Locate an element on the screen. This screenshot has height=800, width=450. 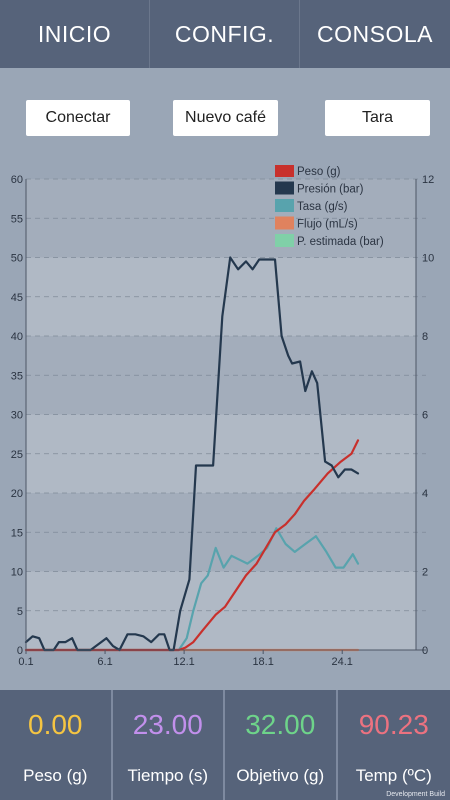
left-tick-label: 50 is located at coordinates (17, 259).